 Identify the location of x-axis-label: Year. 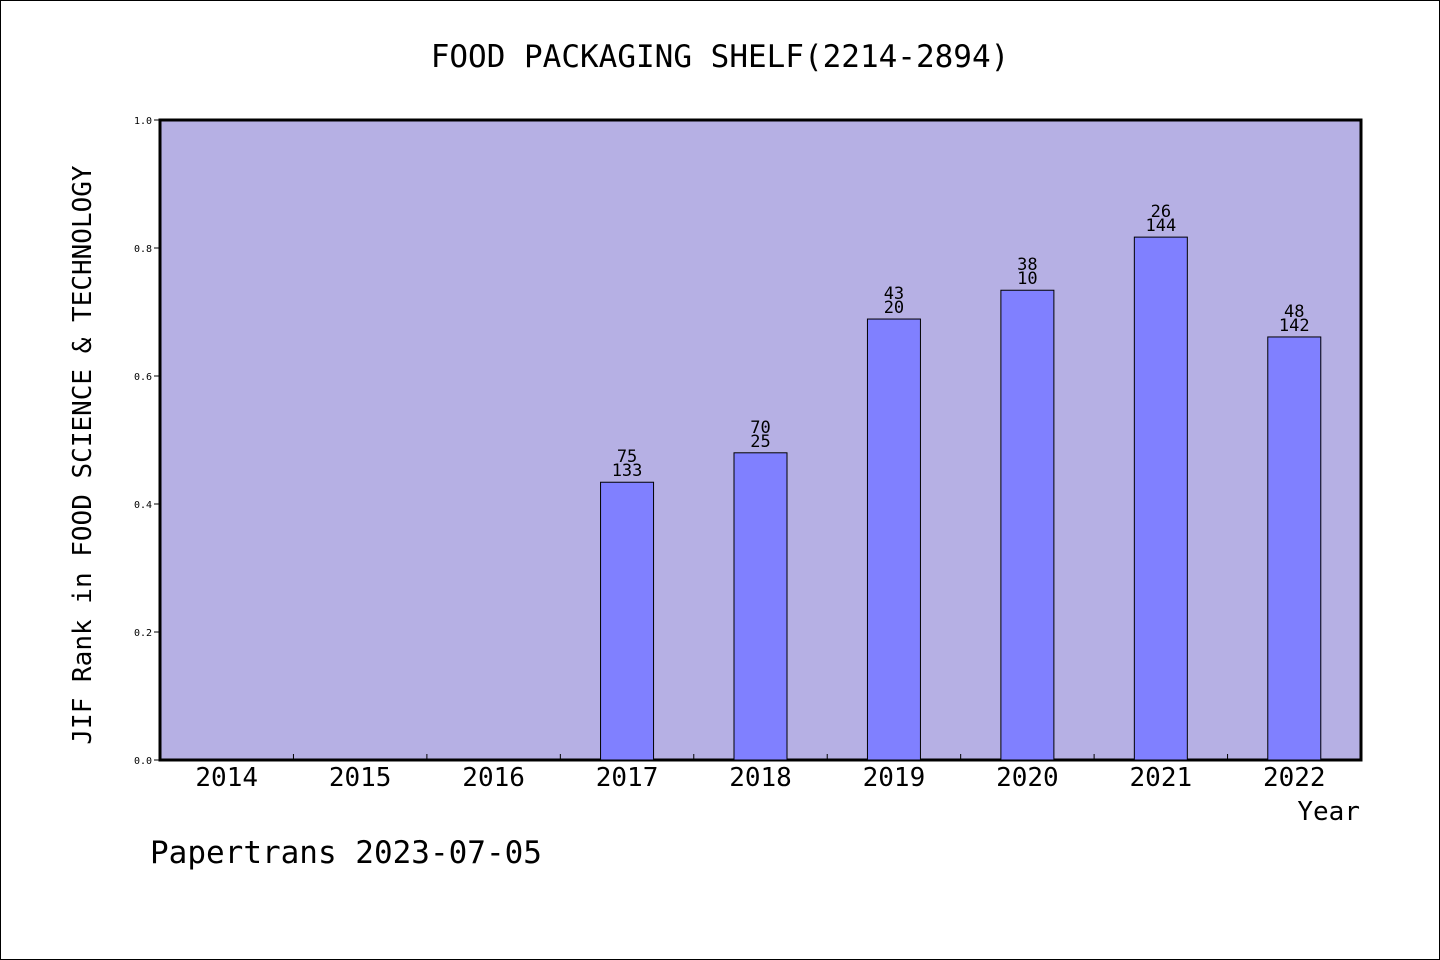
(1328, 812).